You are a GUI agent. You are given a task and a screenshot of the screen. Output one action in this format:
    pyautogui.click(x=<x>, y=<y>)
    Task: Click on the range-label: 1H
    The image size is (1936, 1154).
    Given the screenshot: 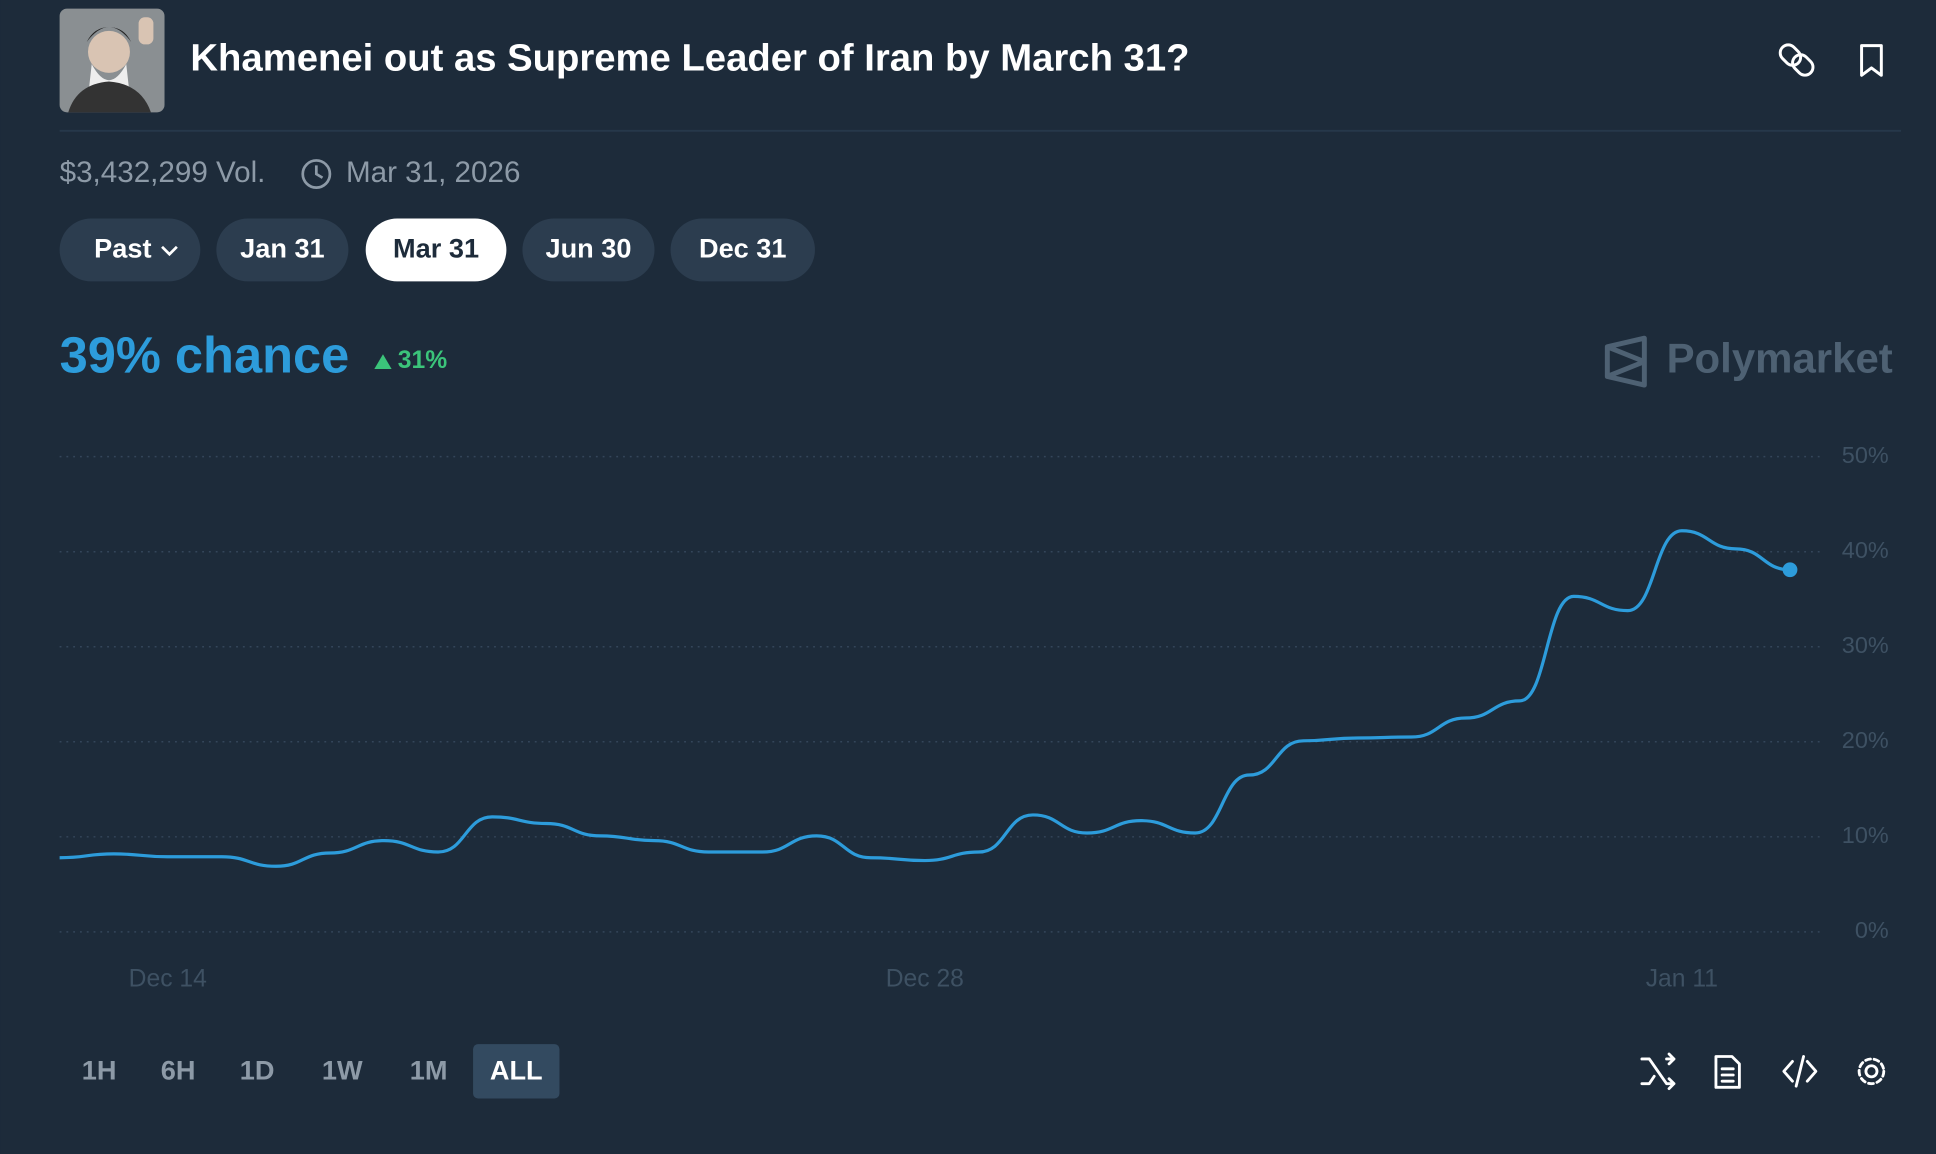 What is the action you would take?
    pyautogui.click(x=99, y=1070)
    